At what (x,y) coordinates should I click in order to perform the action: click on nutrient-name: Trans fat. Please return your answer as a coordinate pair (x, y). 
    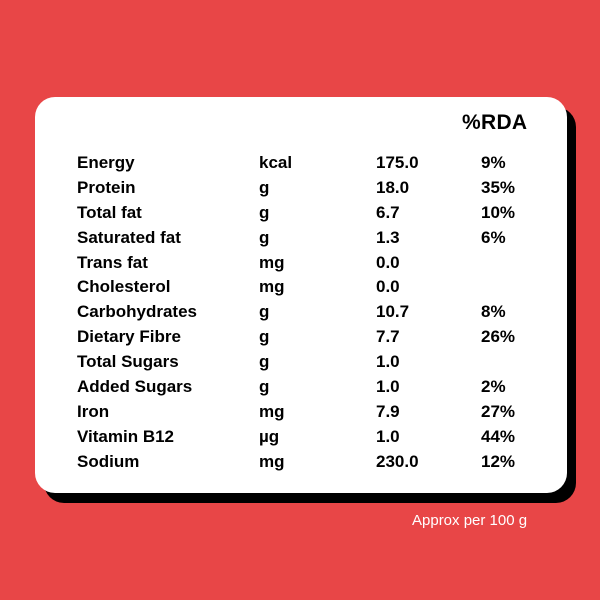
    Looking at the image, I should click on (112, 262).